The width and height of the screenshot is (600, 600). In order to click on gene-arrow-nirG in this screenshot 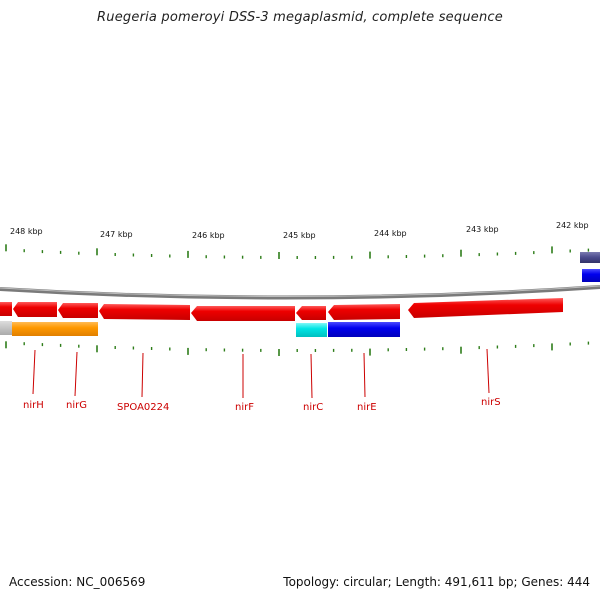, I will do `click(78, 310)`.